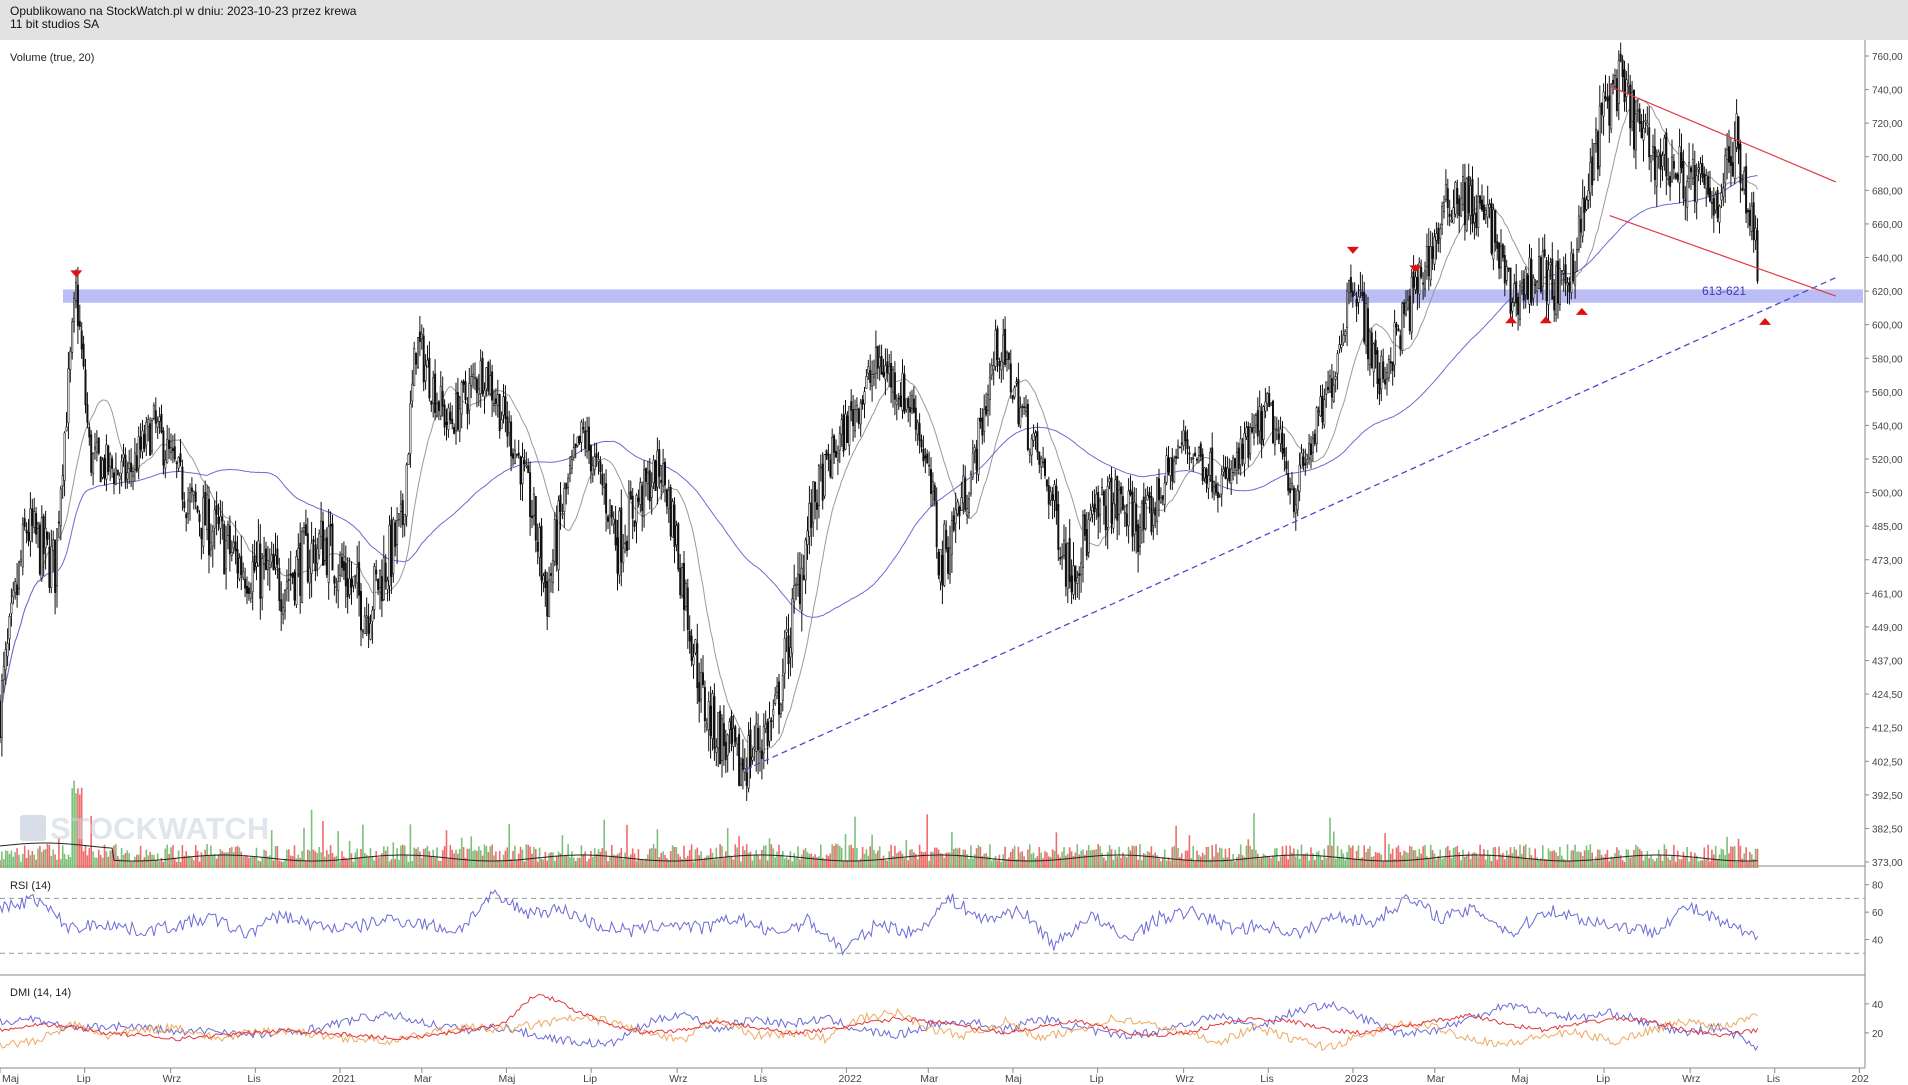  Describe the element at coordinates (76, 274) in the screenshot. I see `sell-marker-icon` at that location.